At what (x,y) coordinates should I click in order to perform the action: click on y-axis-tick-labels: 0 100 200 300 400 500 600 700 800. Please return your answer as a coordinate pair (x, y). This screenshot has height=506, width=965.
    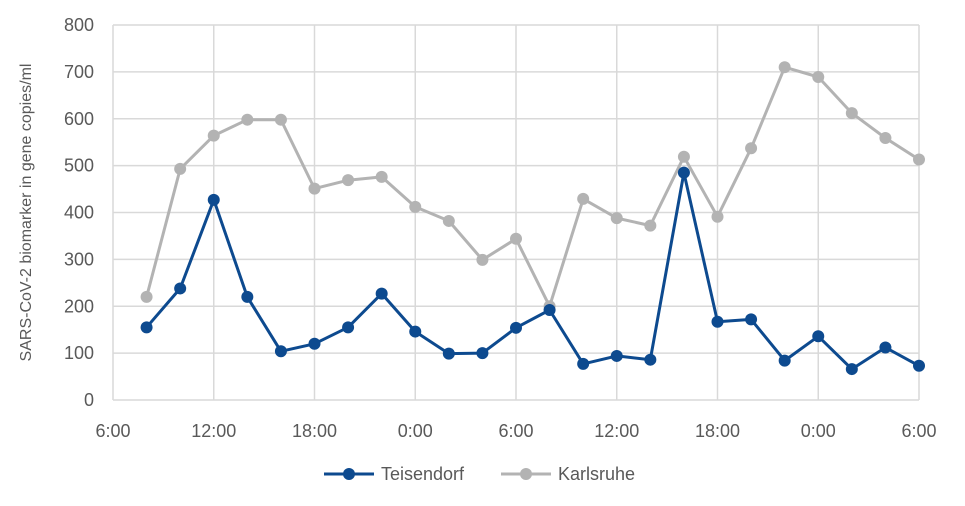
    Looking at the image, I should click on (79, 212).